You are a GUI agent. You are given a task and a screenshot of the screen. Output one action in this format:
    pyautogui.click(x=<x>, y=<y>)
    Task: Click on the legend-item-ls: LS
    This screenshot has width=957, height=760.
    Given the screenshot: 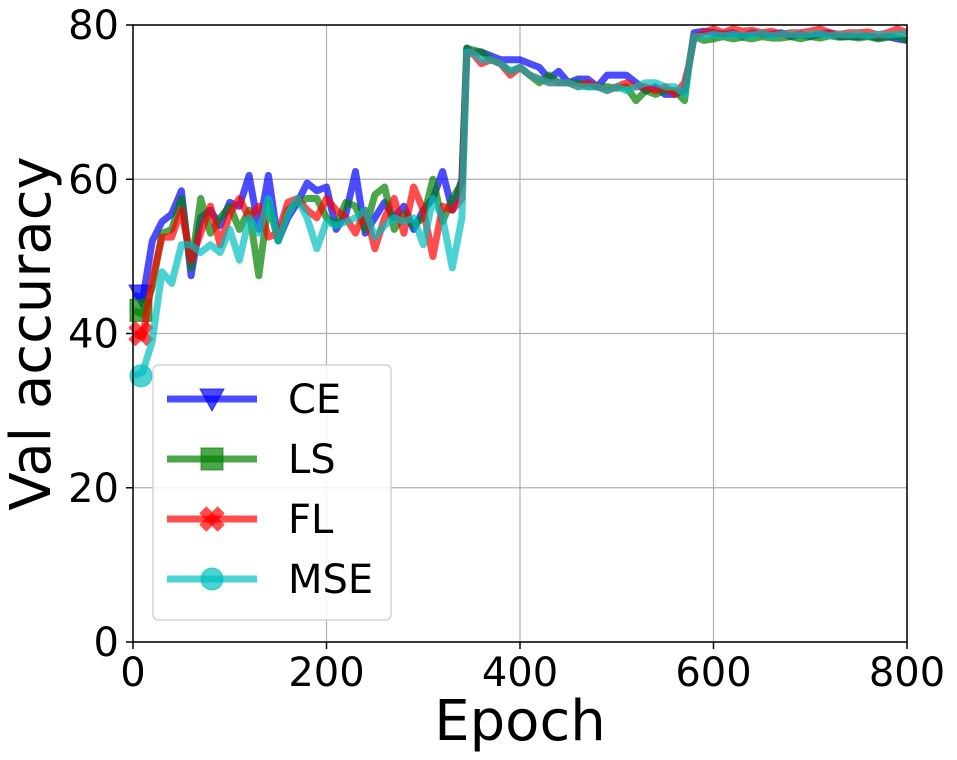 What is the action you would take?
    pyautogui.click(x=251, y=460)
    